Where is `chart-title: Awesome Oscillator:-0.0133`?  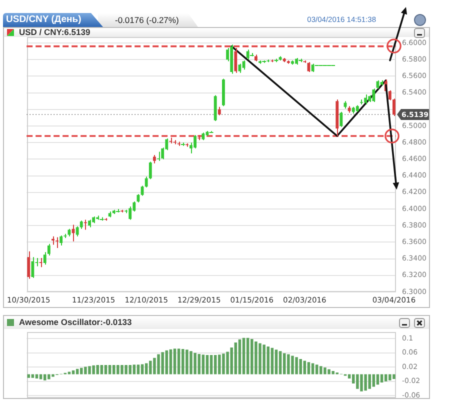
chart-title: Awesome Oscillator:-0.0133 is located at coordinates (75, 322).